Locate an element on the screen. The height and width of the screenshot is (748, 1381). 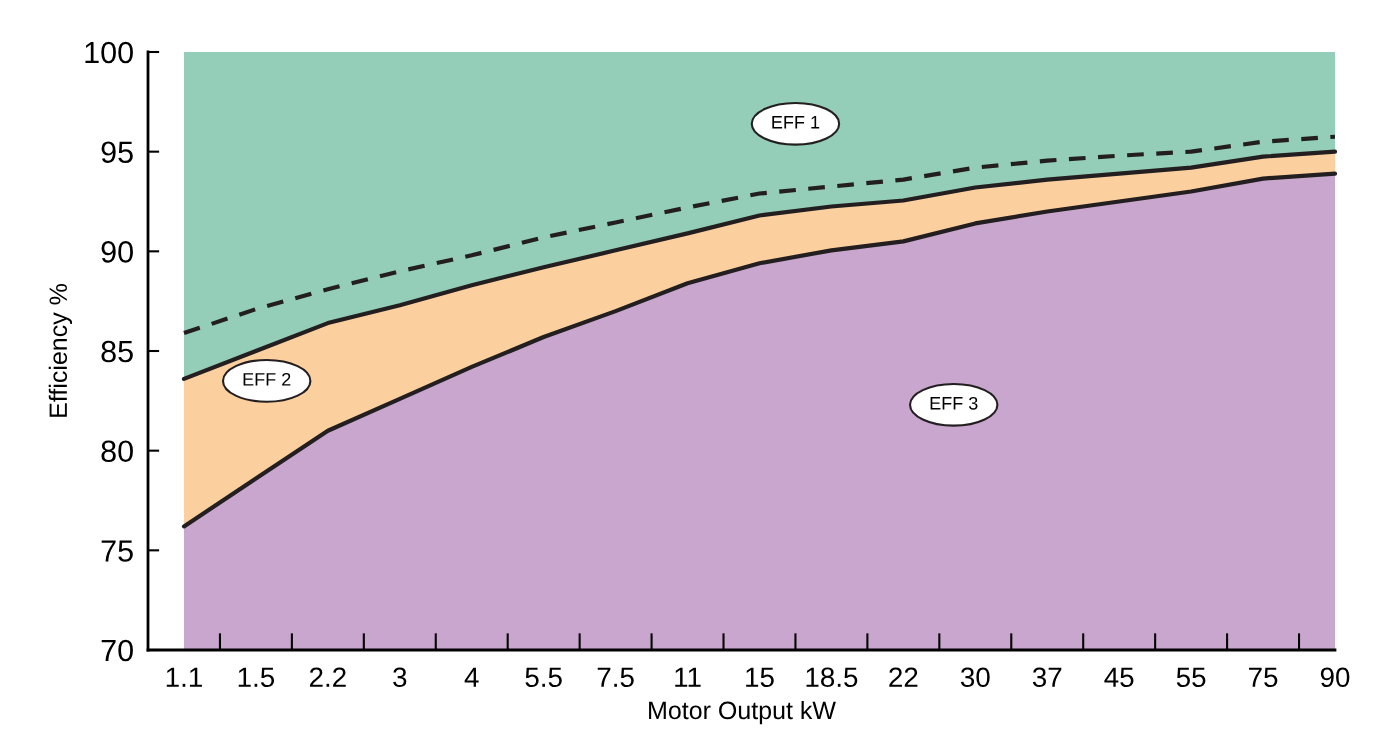
x-tick-label: 37 is located at coordinates (1047, 677).